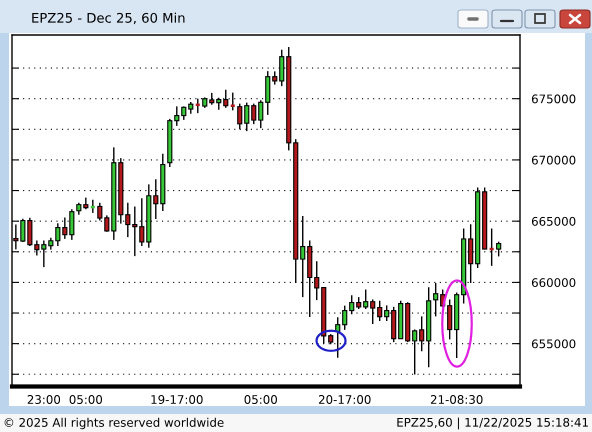  What do you see at coordinates (554, 160) in the screenshot?
I see `y-tick-label: 670000` at bounding box center [554, 160].